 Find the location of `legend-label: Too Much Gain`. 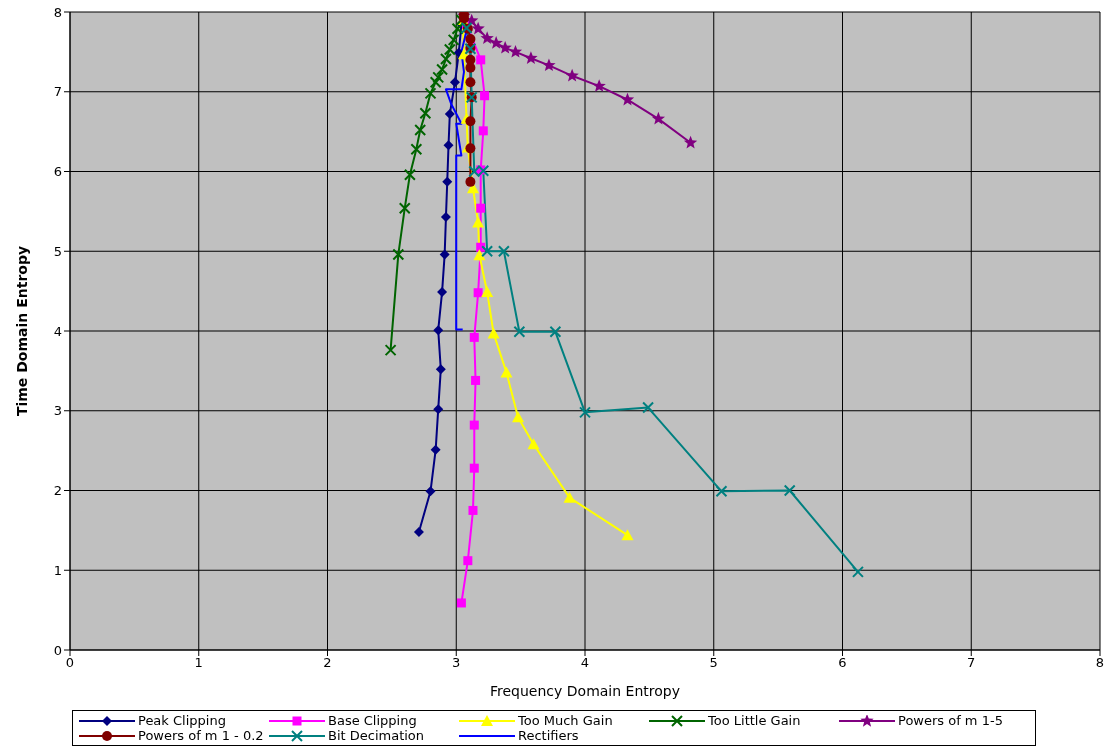

legend-label: Too Much Gain is located at coordinates (565, 720).